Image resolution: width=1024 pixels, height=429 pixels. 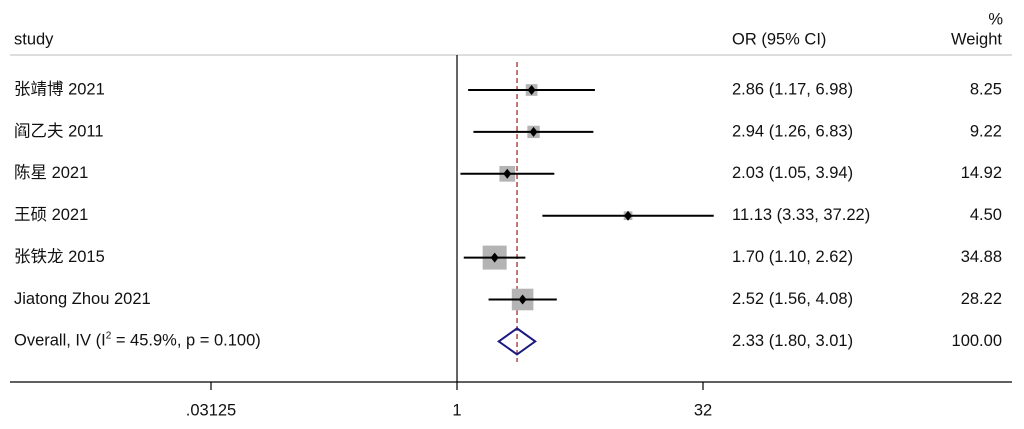 What do you see at coordinates (986, 131) in the screenshot?
I see `weight-label: 9.22` at bounding box center [986, 131].